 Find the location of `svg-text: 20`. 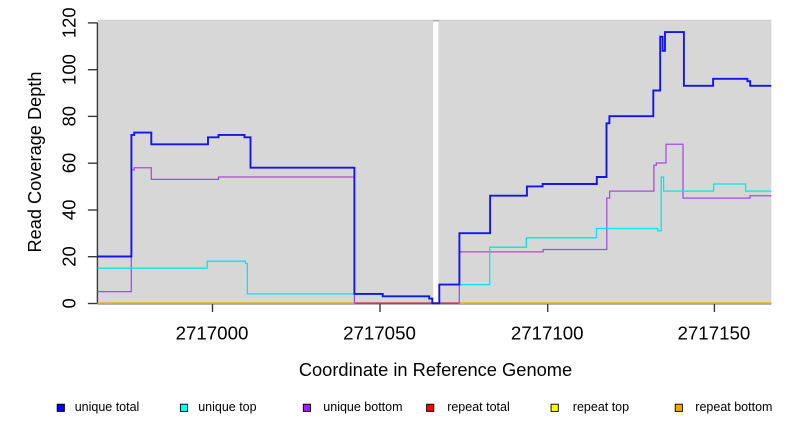

svg-text: 20 is located at coordinates (68, 256).